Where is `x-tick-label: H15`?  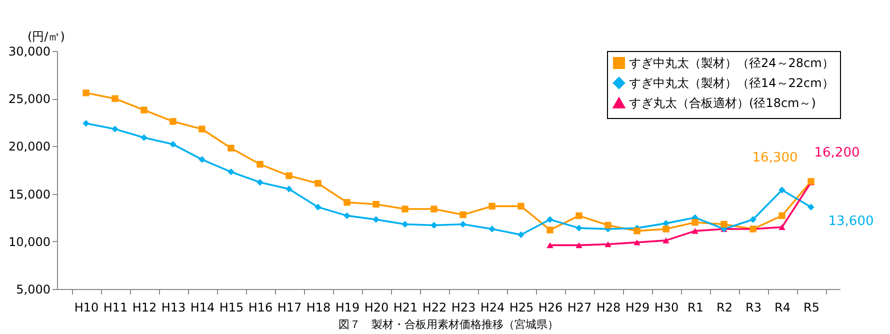 x-tick-label: H15 is located at coordinates (231, 307).